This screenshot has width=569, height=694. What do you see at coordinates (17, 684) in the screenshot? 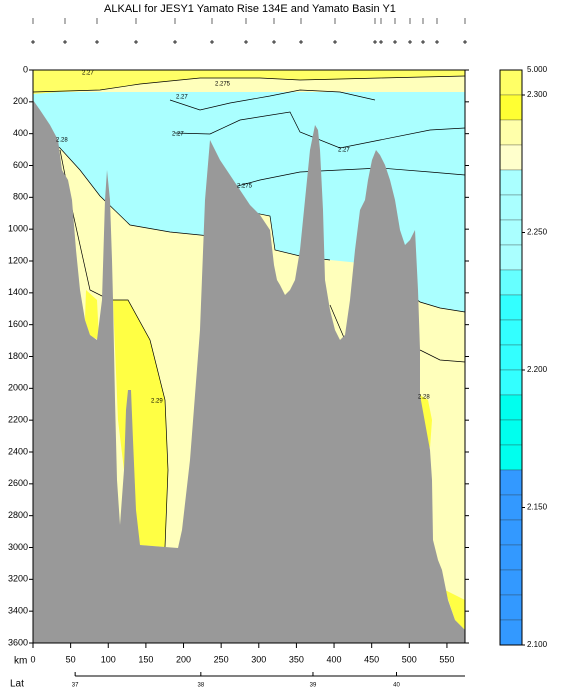
I see `lat-axis-label: Lat` at bounding box center [17, 684].